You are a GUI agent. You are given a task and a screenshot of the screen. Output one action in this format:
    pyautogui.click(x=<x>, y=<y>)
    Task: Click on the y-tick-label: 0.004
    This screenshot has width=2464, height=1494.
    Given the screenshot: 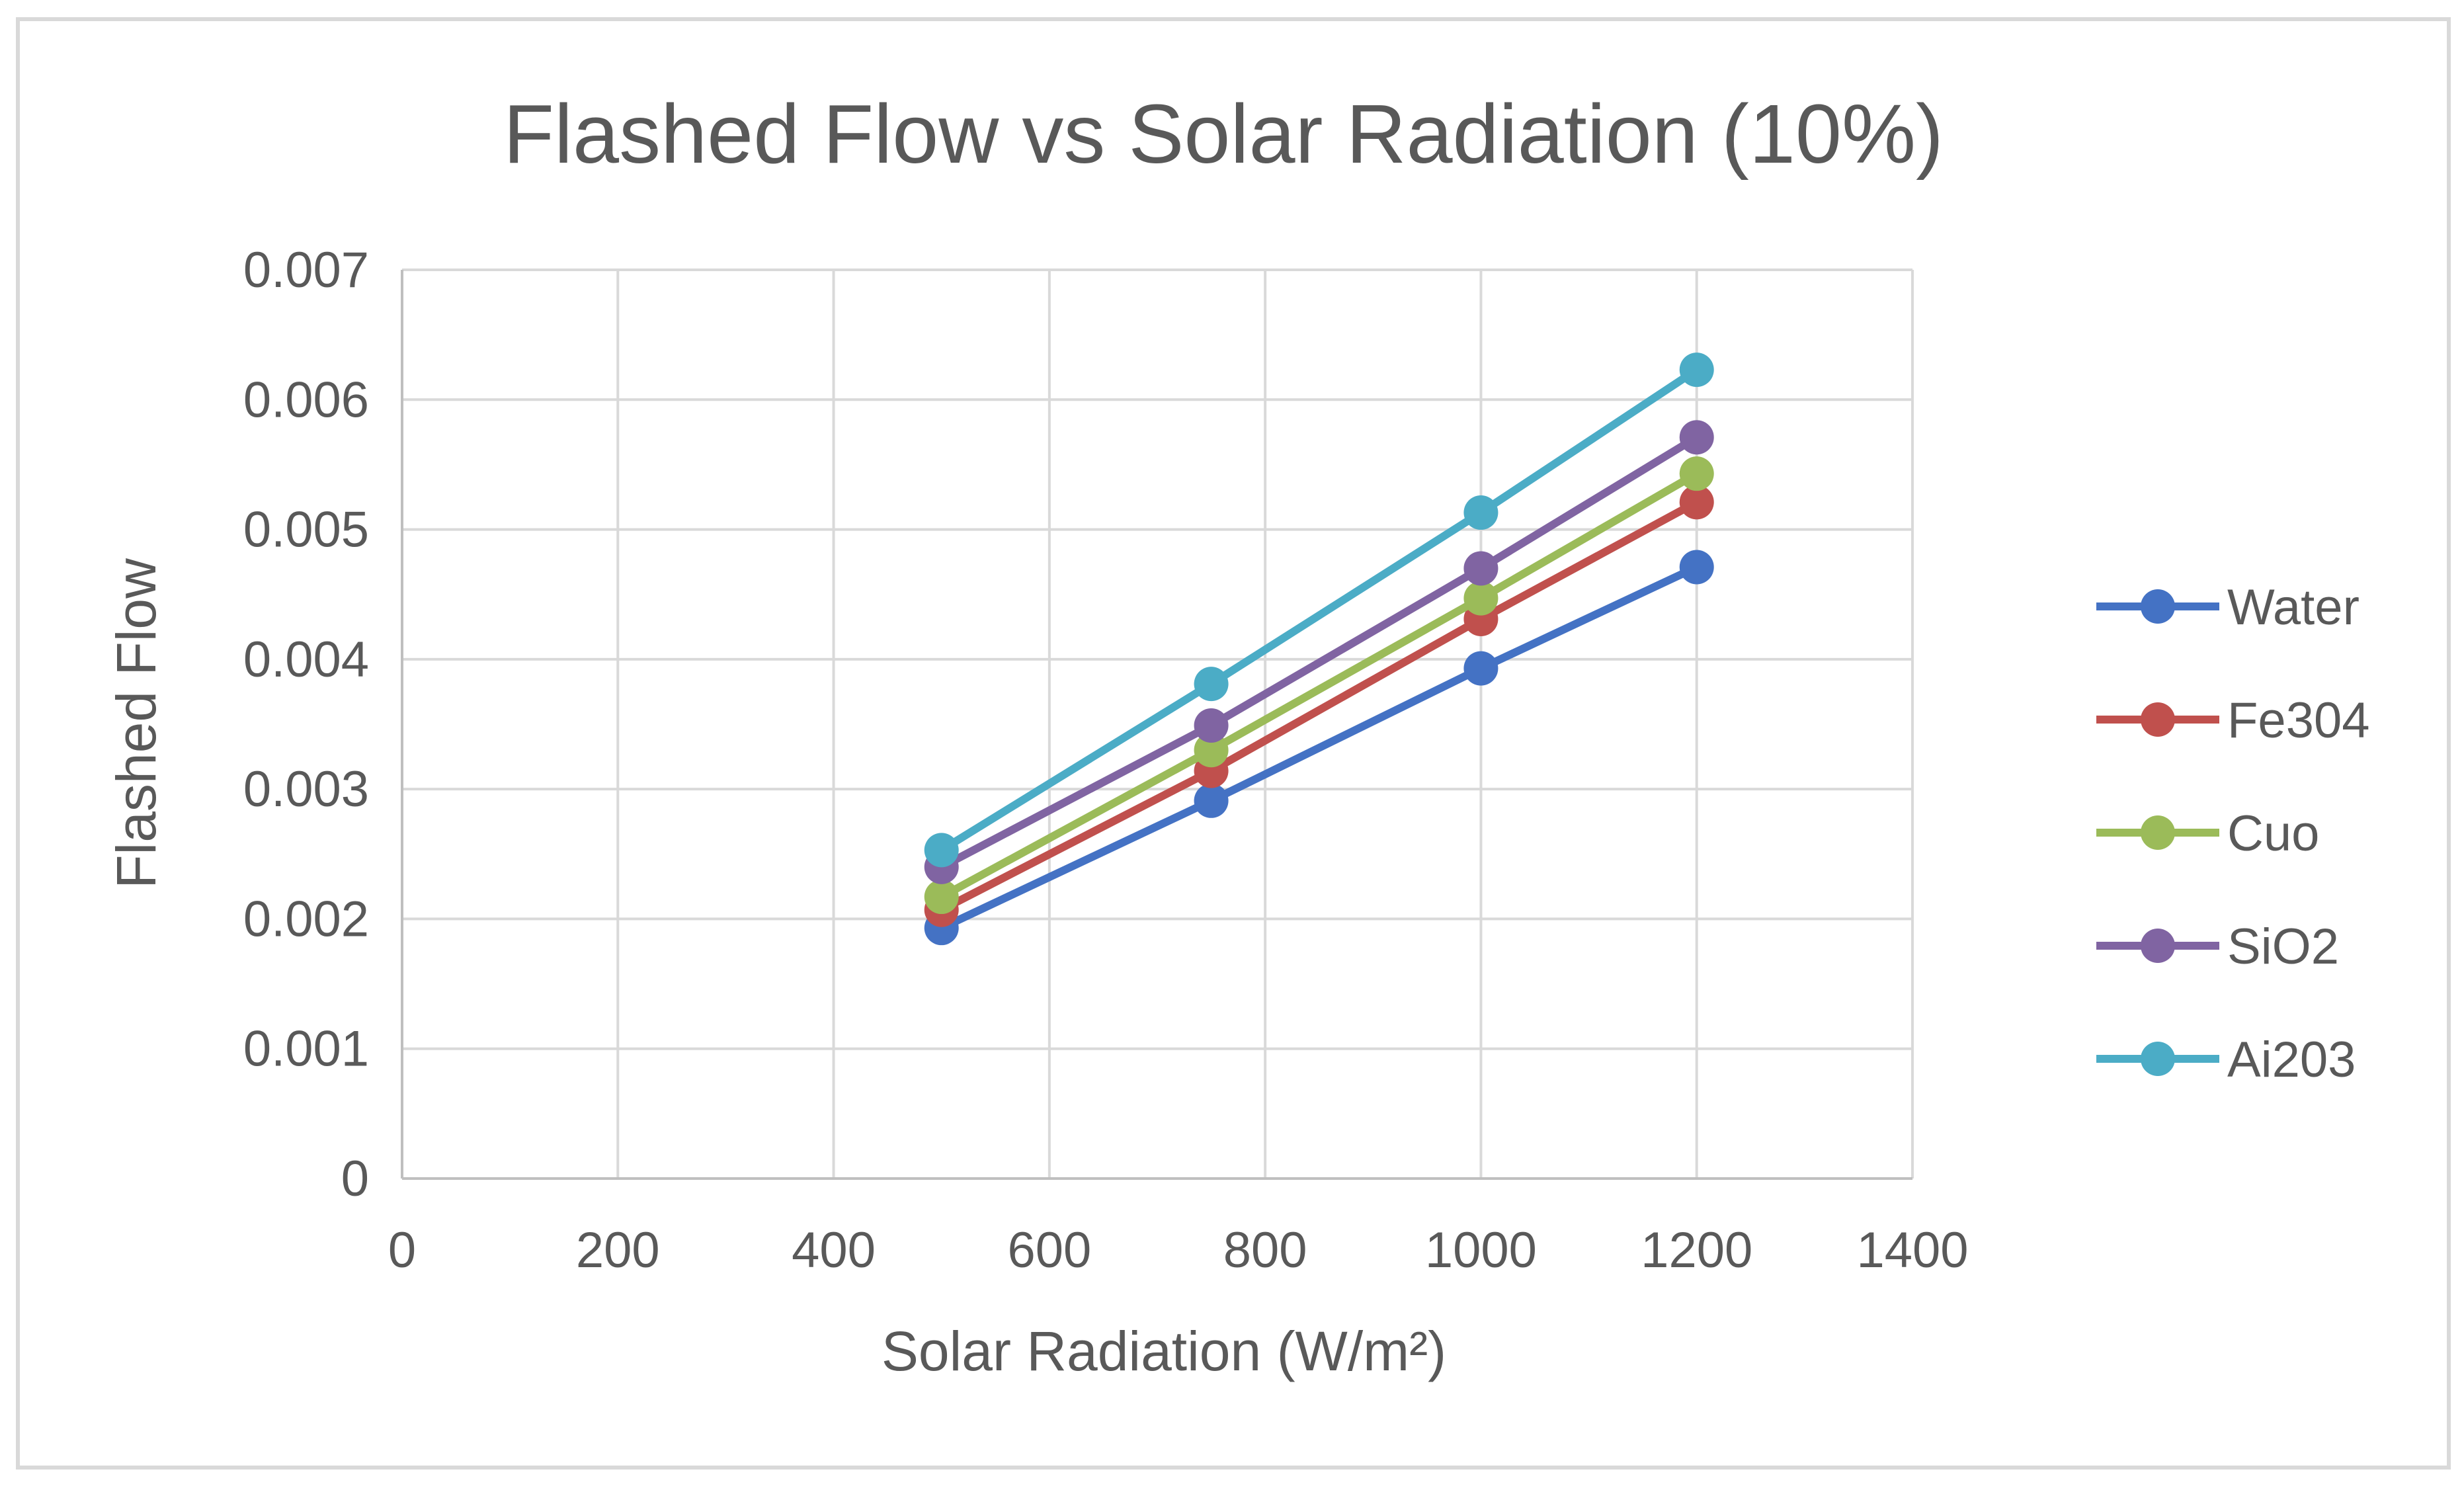 What is the action you would take?
    pyautogui.click(x=306, y=660)
    